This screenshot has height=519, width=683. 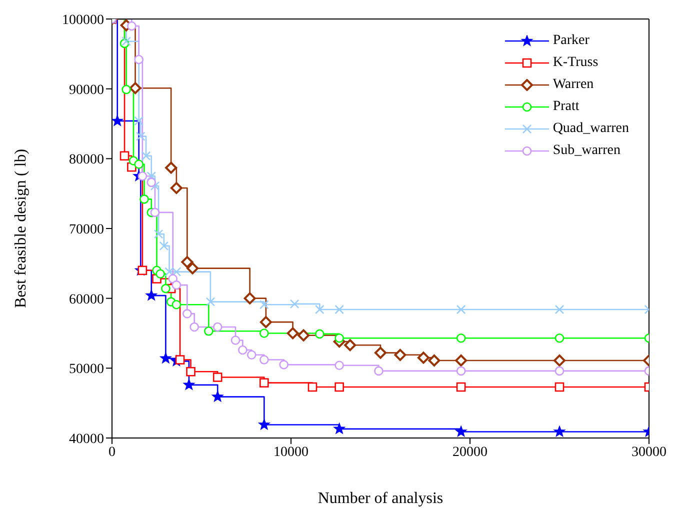 I want to click on y-tick-label: 80000, so click(x=86, y=160).